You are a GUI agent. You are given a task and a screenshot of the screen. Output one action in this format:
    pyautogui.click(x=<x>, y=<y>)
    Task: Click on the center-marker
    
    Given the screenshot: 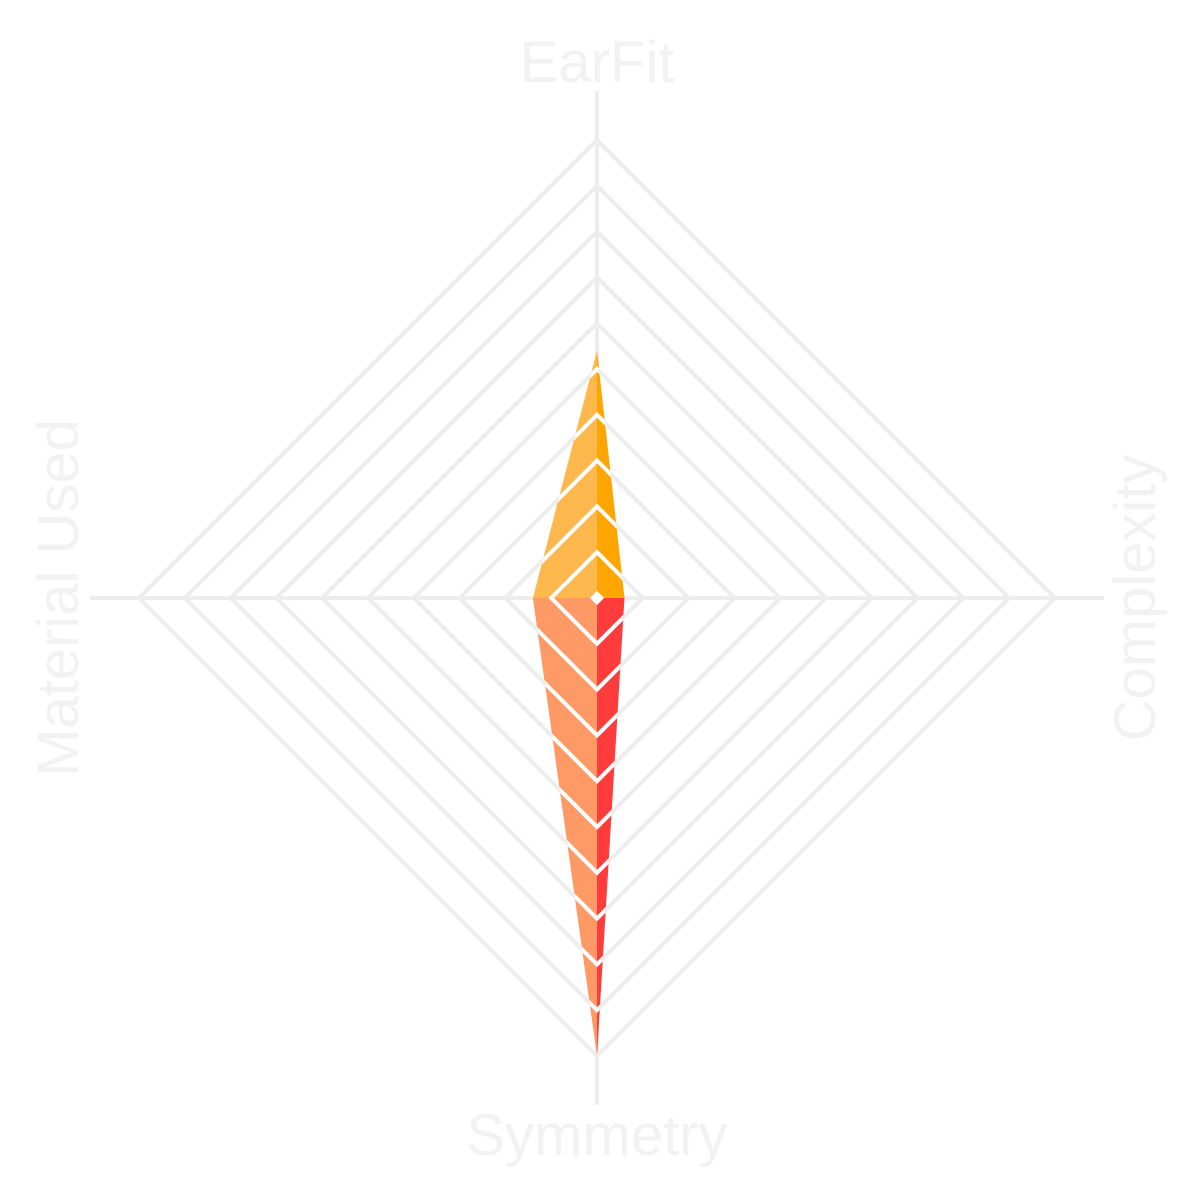 What is the action you would take?
    pyautogui.click(x=597, y=598)
    